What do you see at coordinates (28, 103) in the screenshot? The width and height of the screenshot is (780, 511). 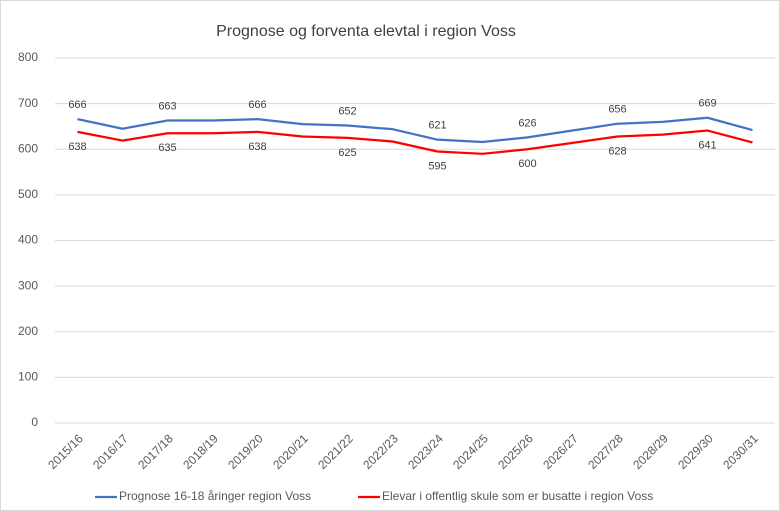 I see `y-tick-label: 700` at bounding box center [28, 103].